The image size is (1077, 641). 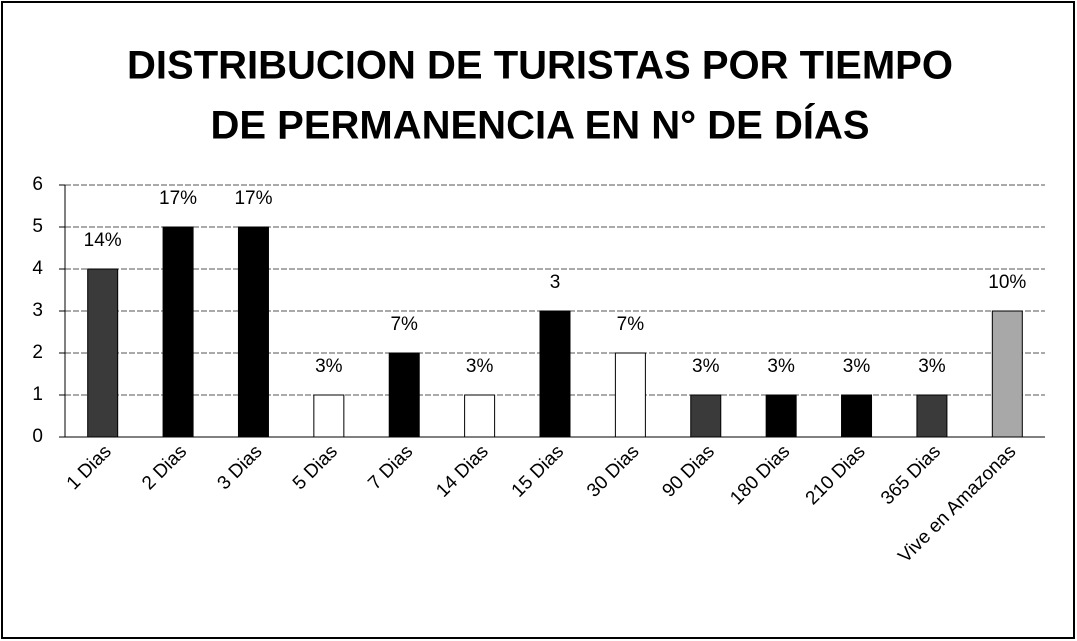 I want to click on data-label: 14%, so click(x=103, y=240).